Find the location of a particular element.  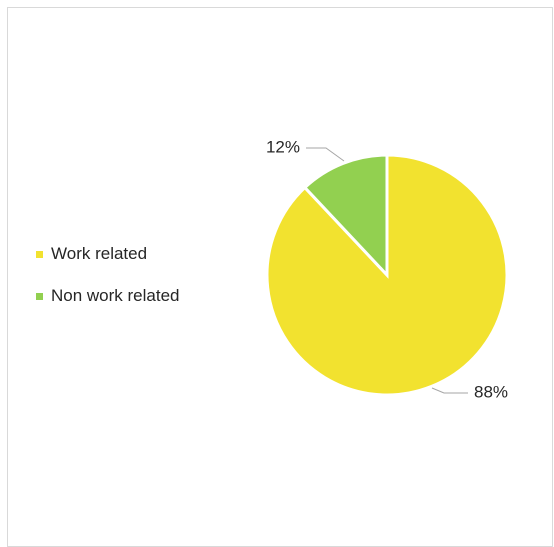

data-label-work-related: 88% is located at coordinates (491, 391).